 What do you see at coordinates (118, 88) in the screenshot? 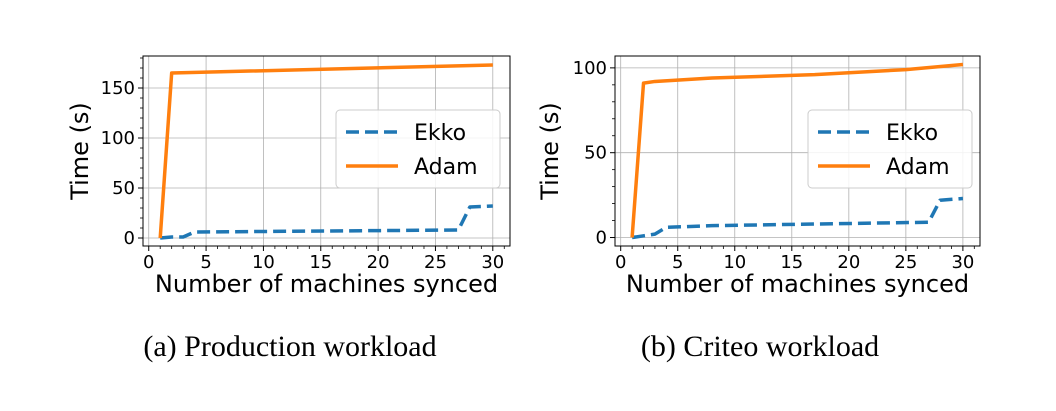
I see `y-tick-label: 150` at bounding box center [118, 88].